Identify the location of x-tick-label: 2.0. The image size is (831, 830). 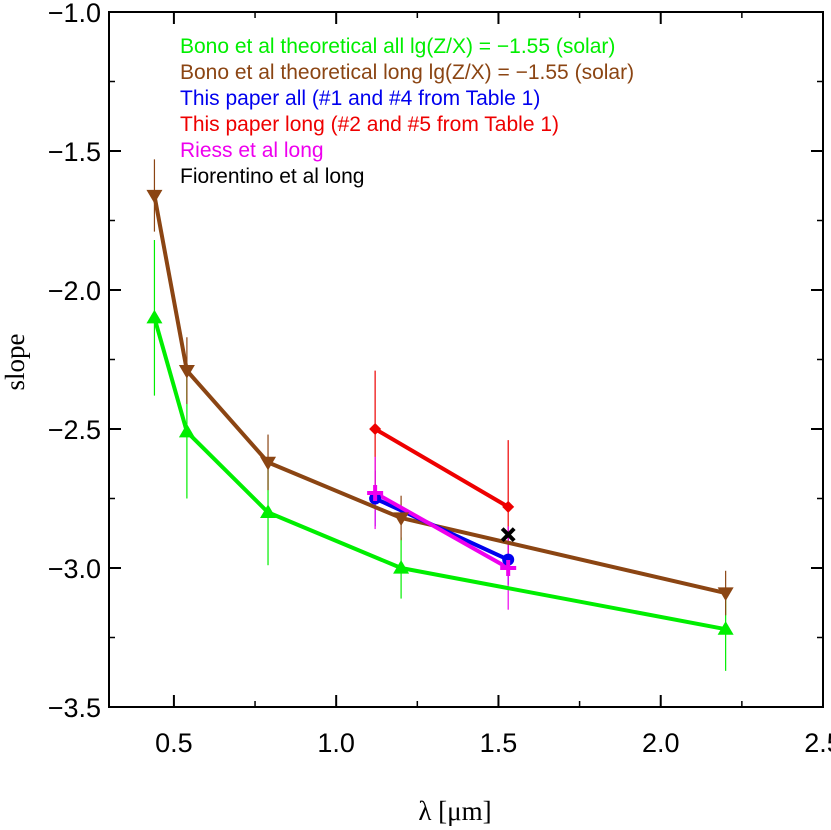
(661, 743).